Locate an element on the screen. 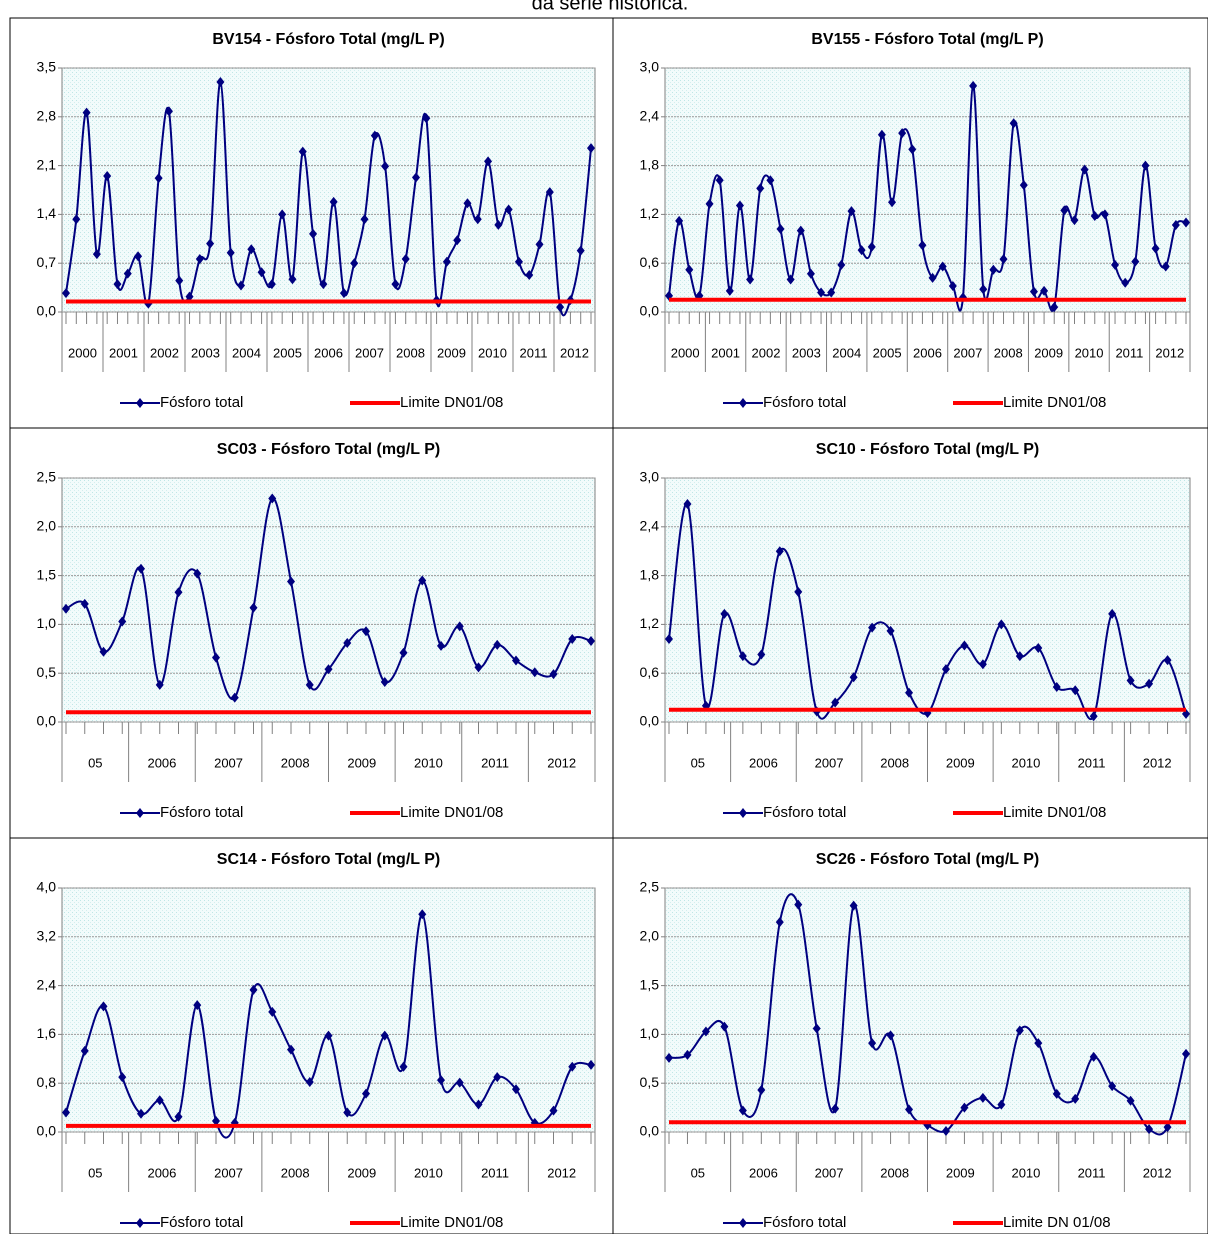  y-tick-label: 2,5 is located at coordinates (650, 887).